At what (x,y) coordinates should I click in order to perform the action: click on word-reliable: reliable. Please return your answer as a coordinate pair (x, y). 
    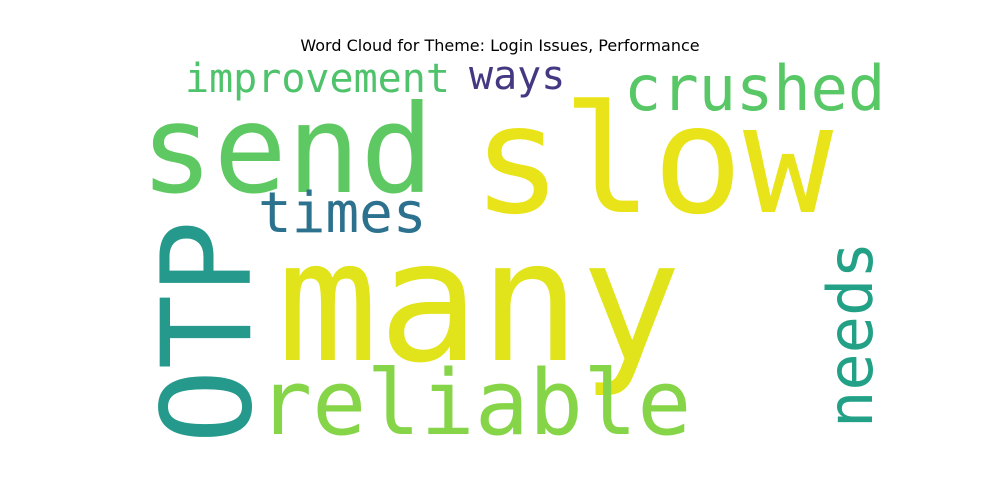
    Looking at the image, I should click on (474, 403).